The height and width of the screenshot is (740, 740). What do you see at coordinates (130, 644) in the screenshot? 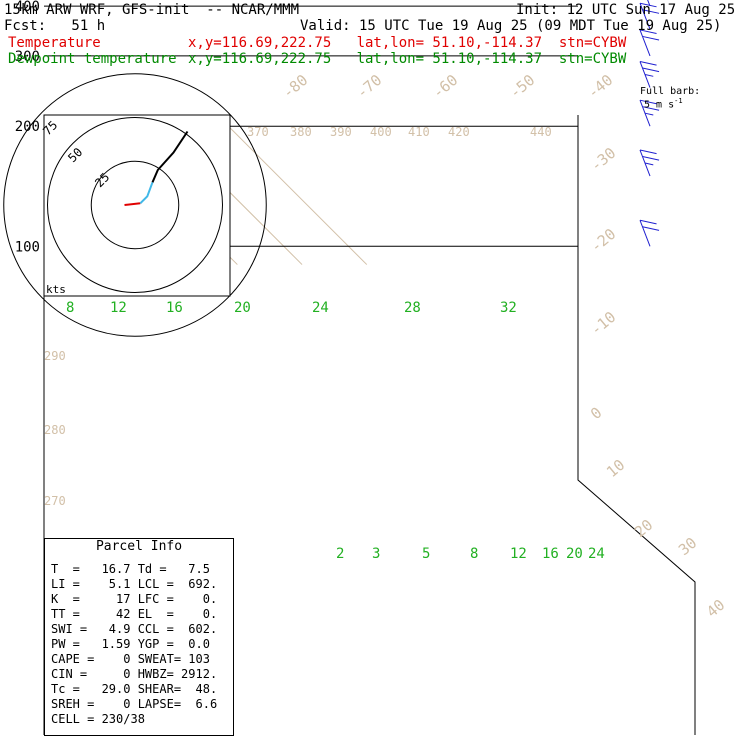
I see `parcel-row: PW = 1.59 YGP = 0.0` at bounding box center [130, 644].